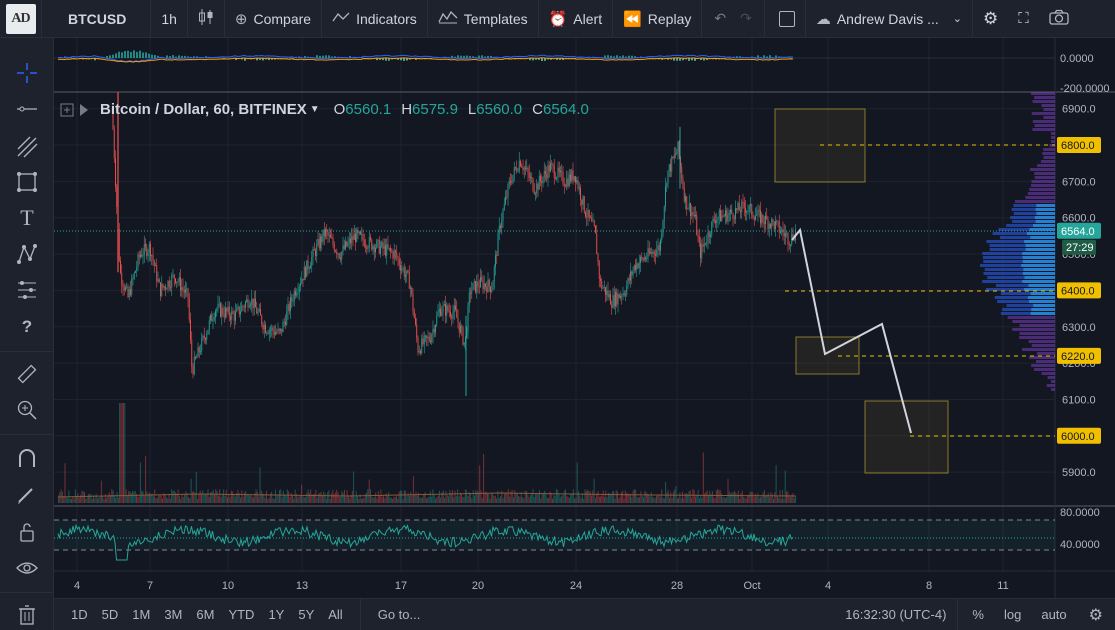  I want to click on level-price-tag-text: 6400.0, so click(1078, 291).